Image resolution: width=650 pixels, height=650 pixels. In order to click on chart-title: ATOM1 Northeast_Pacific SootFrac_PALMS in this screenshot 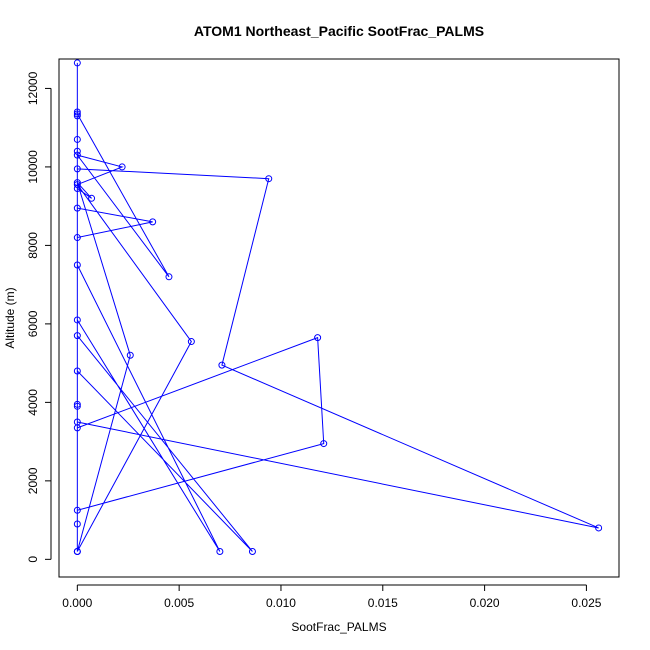, I will do `click(339, 31)`.